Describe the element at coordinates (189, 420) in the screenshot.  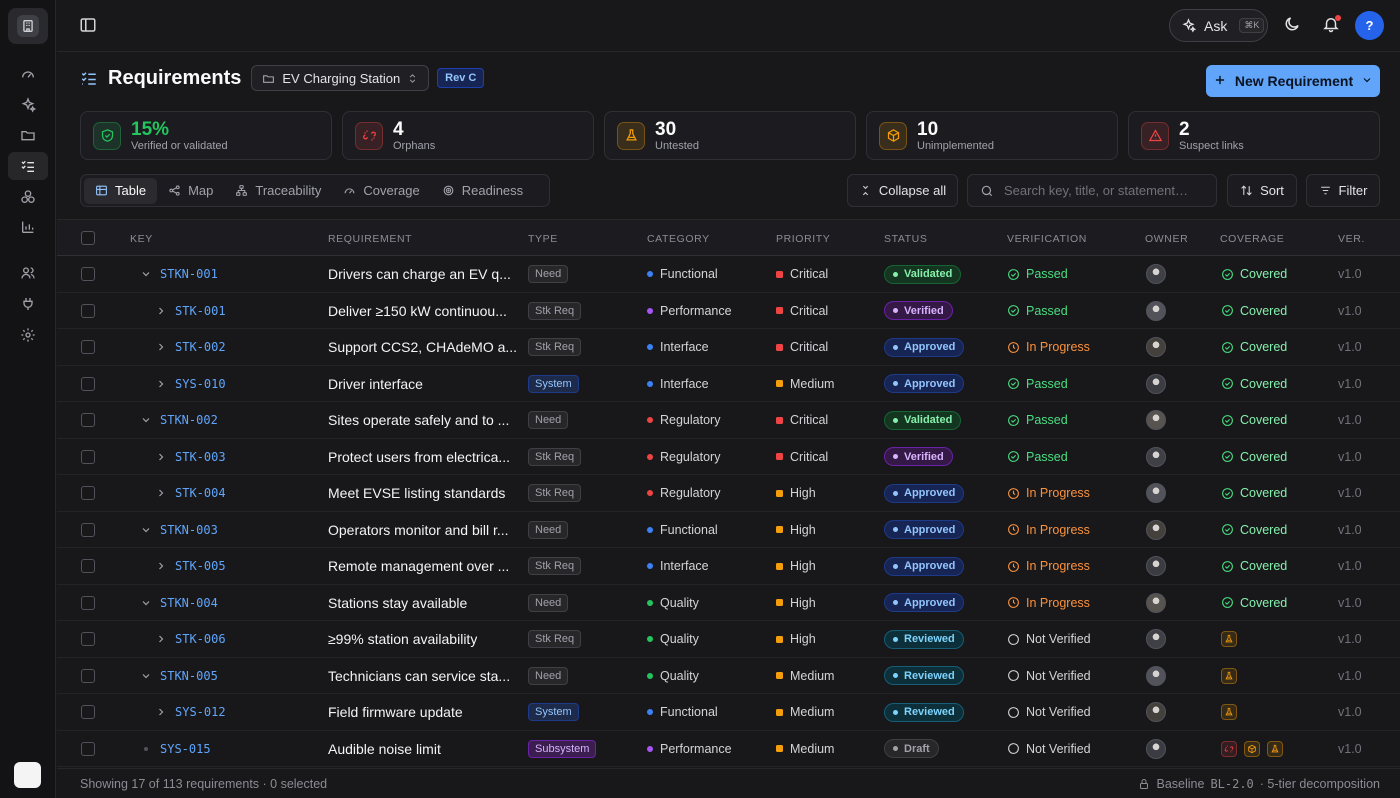
I see `requirement-key: STKN-002` at that location.